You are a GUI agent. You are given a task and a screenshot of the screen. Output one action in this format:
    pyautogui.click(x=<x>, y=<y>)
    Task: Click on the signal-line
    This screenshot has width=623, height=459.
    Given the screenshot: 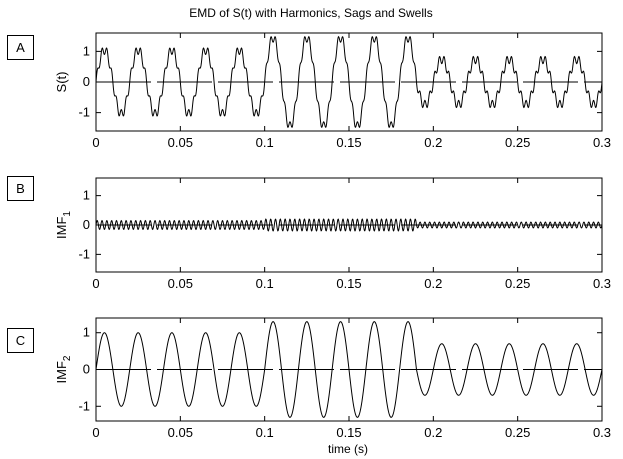 What is the action you would take?
    pyautogui.click(x=349, y=225)
    